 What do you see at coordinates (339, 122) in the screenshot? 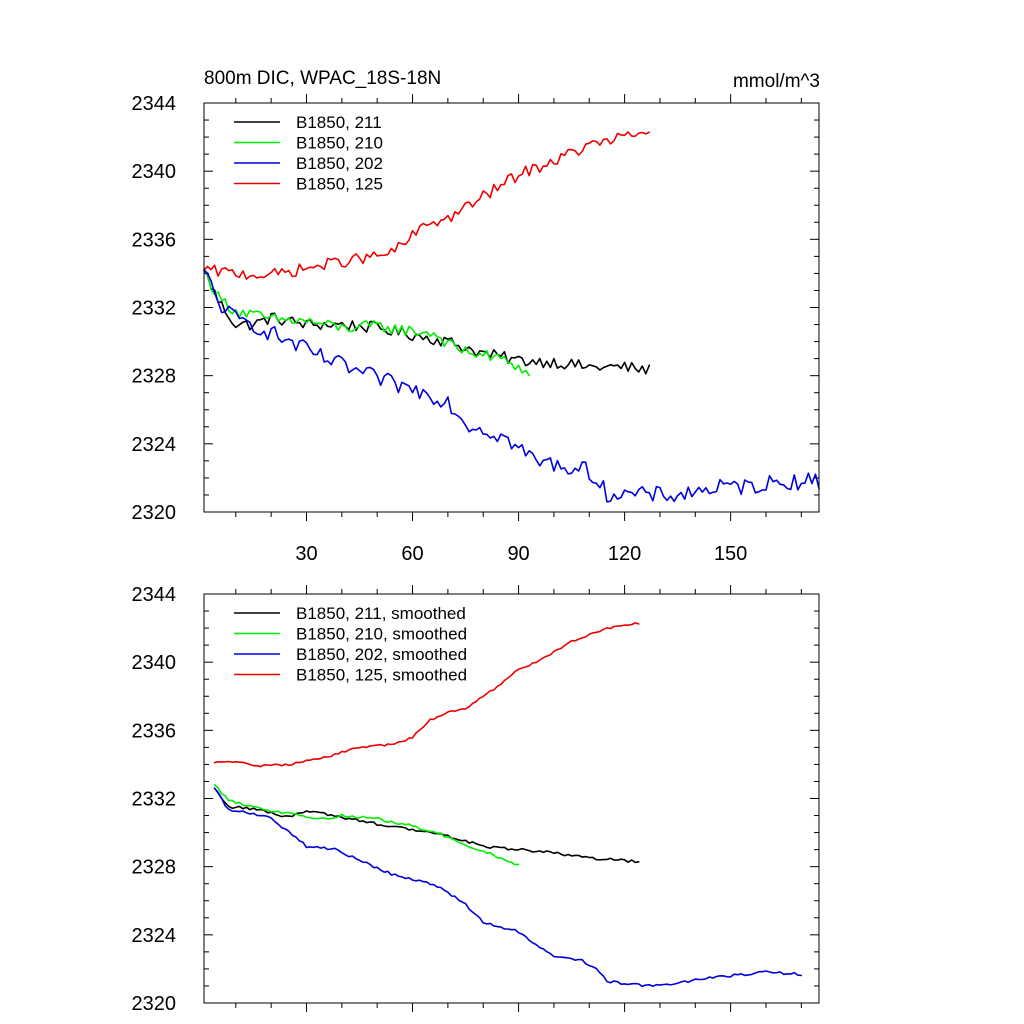
I see `legend-label: B1850, 211` at bounding box center [339, 122].